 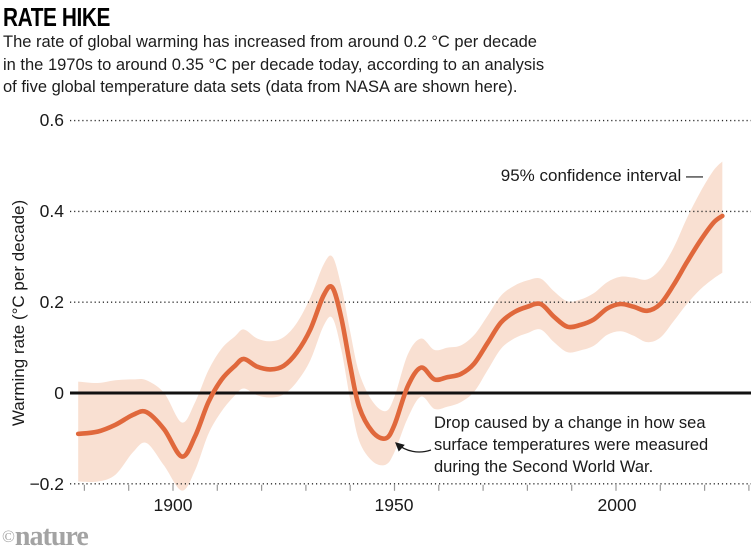 What do you see at coordinates (51, 120) in the screenshot?
I see `y-axis-tick-label: 0.6` at bounding box center [51, 120].